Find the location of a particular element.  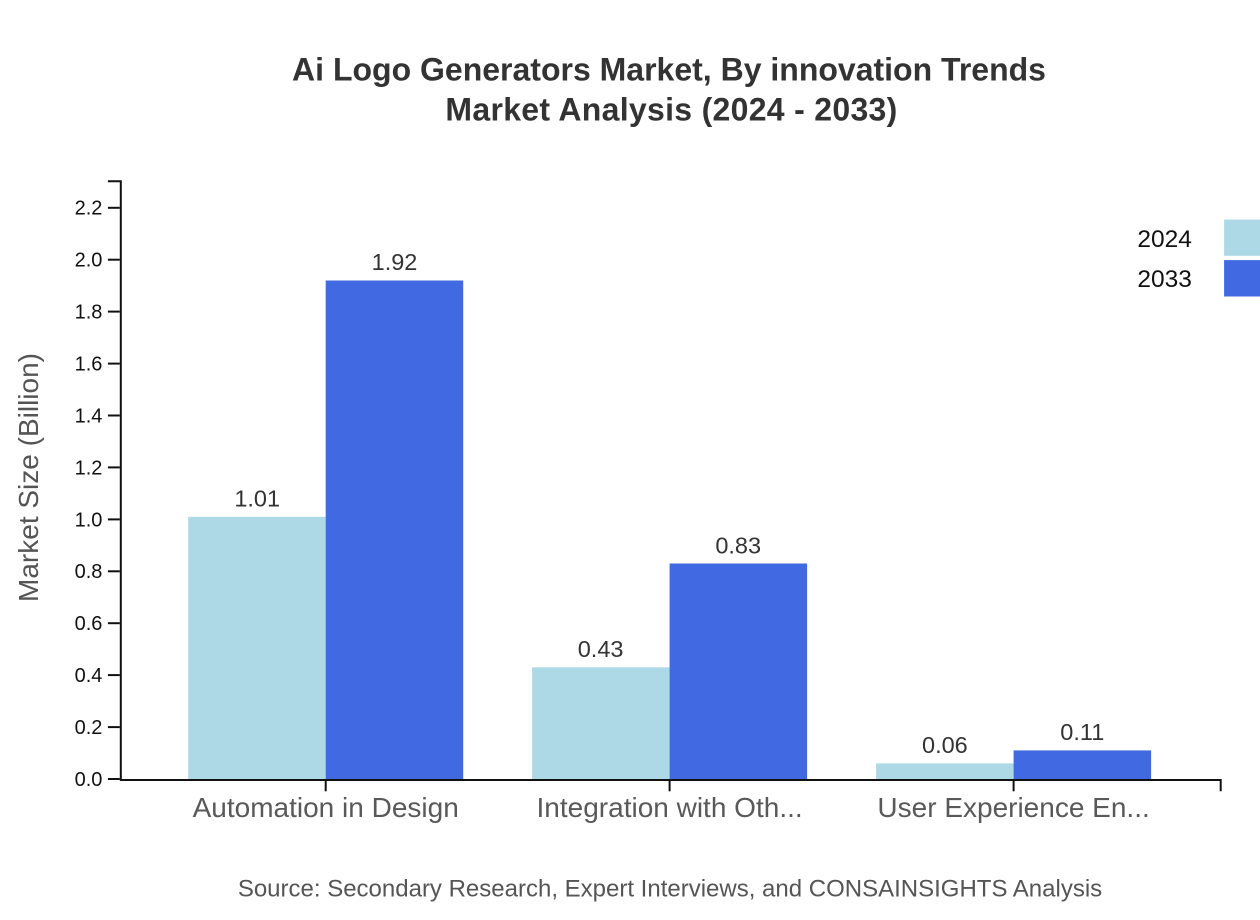

svg-text: 1.6 is located at coordinates (89, 365).